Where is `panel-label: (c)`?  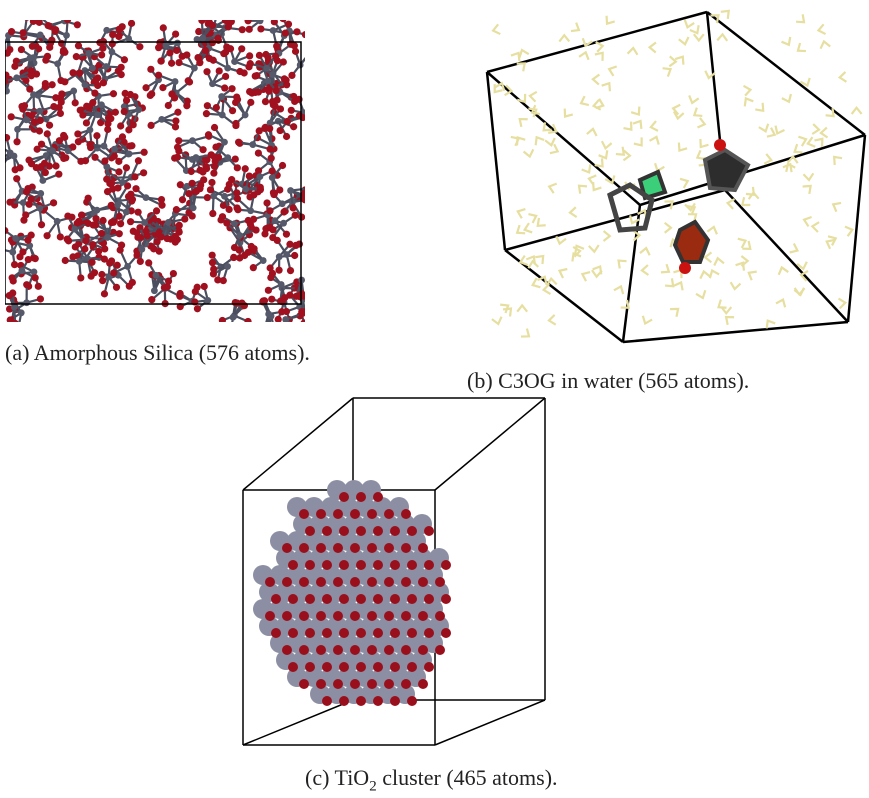
panel-label: (c) is located at coordinates (317, 777).